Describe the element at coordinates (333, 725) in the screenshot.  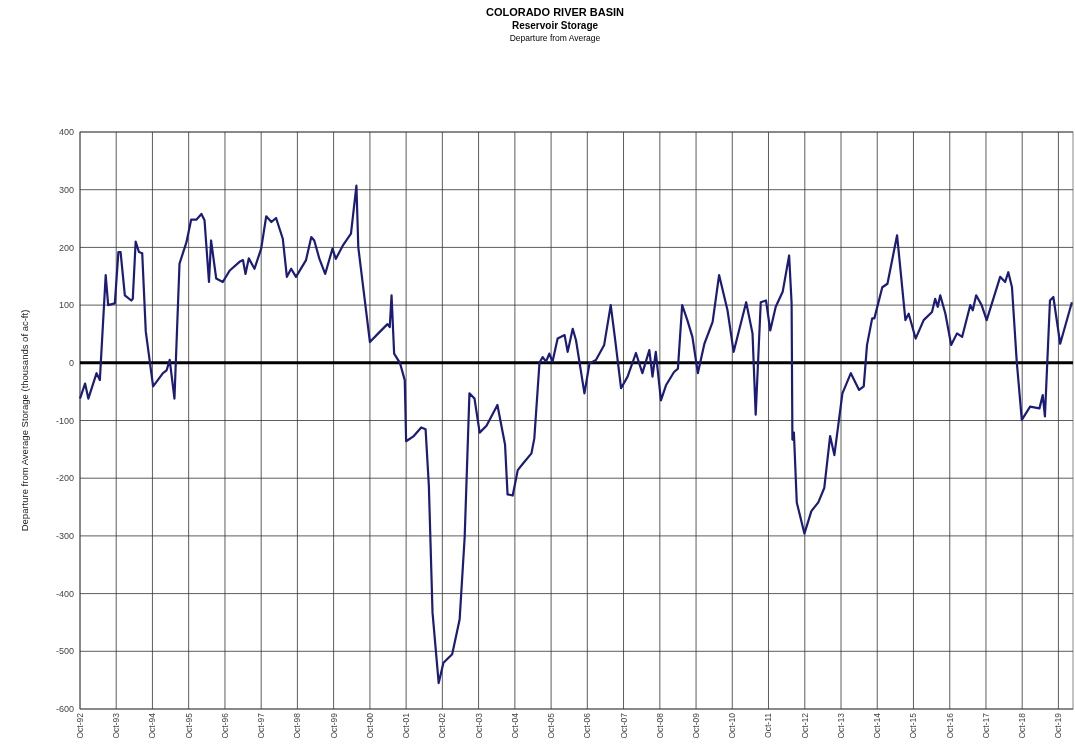
I see `x-tick-label: Oct-99` at that location.